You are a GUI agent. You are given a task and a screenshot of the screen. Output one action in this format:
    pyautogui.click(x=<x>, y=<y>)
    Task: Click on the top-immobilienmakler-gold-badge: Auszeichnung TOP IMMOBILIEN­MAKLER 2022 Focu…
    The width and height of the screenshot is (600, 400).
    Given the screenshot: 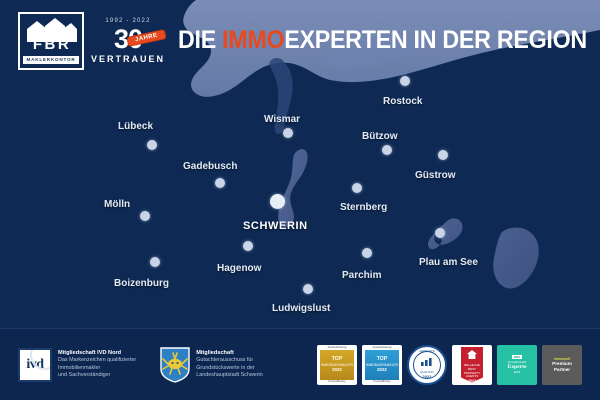 What is the action you would take?
    pyautogui.click(x=337, y=364)
    